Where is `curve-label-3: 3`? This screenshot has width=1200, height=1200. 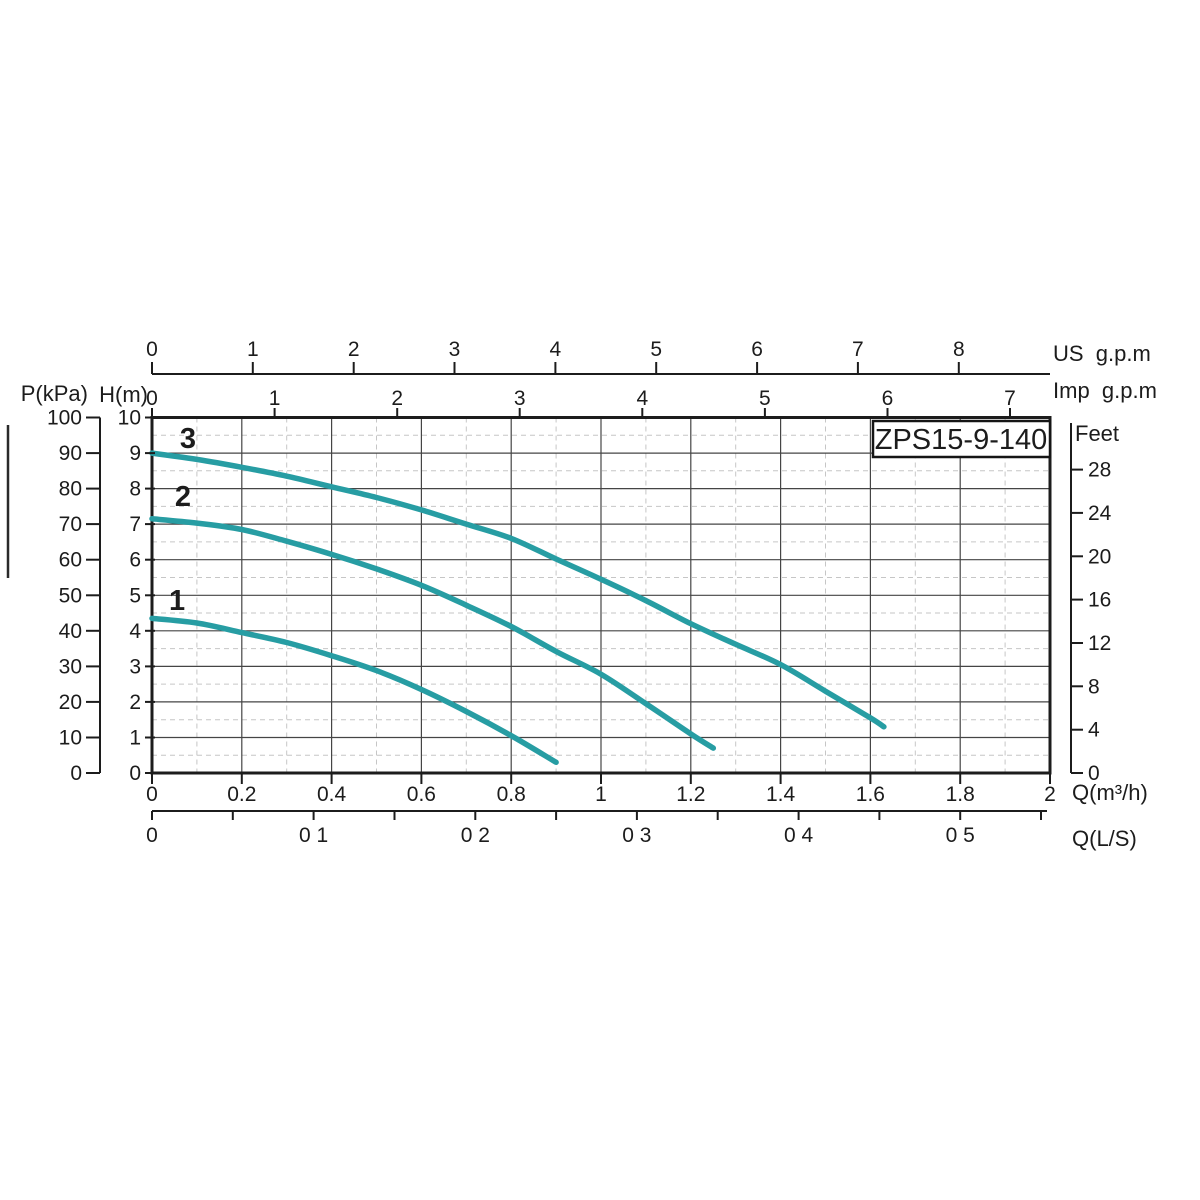 curve-label-3: 3 is located at coordinates (188, 439).